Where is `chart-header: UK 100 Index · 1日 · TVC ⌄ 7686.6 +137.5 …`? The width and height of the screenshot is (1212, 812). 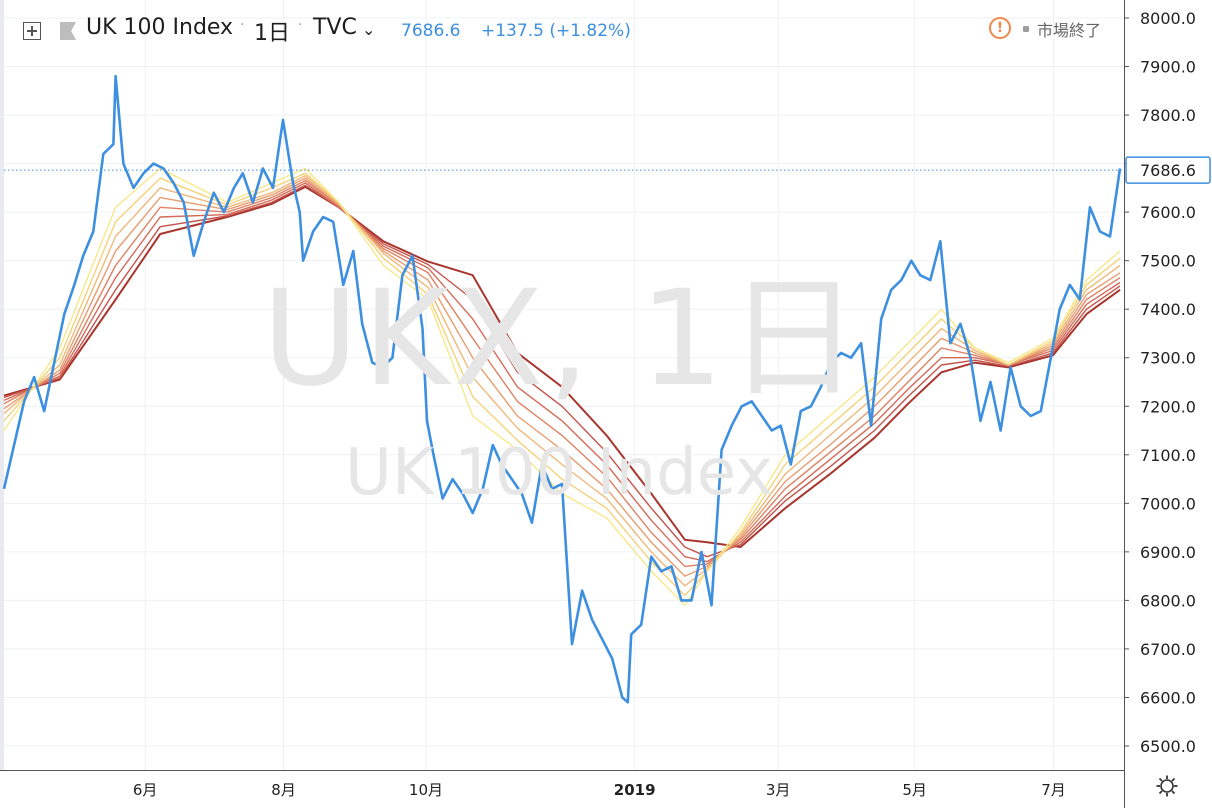 chart-header: UK 100 Index · 1日 · TVC ⌄ 7686.6 +137.5 … is located at coordinates (562, 30).